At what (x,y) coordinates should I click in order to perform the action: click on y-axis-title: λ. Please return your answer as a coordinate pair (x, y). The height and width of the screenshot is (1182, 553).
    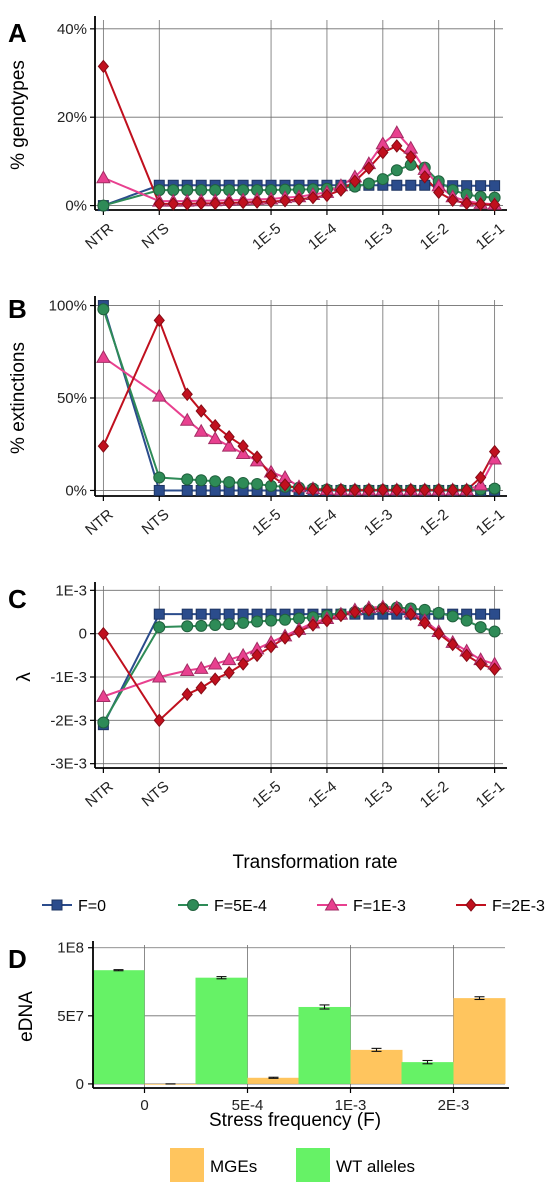
    Looking at the image, I should click on (24, 677).